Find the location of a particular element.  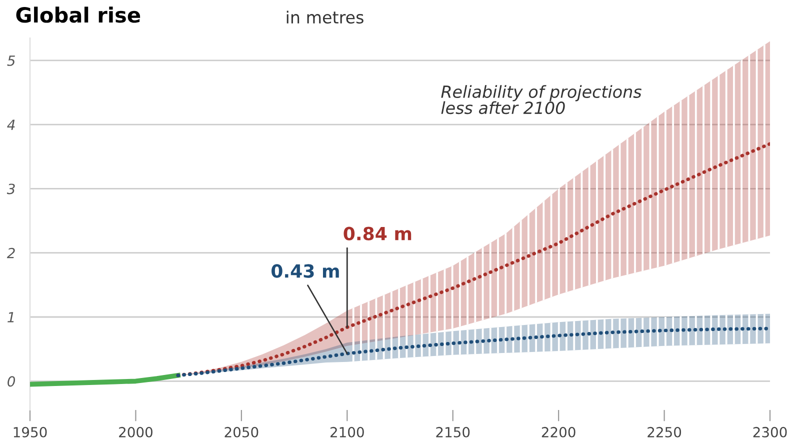

x-tick-label: 2100 is located at coordinates (347, 432).